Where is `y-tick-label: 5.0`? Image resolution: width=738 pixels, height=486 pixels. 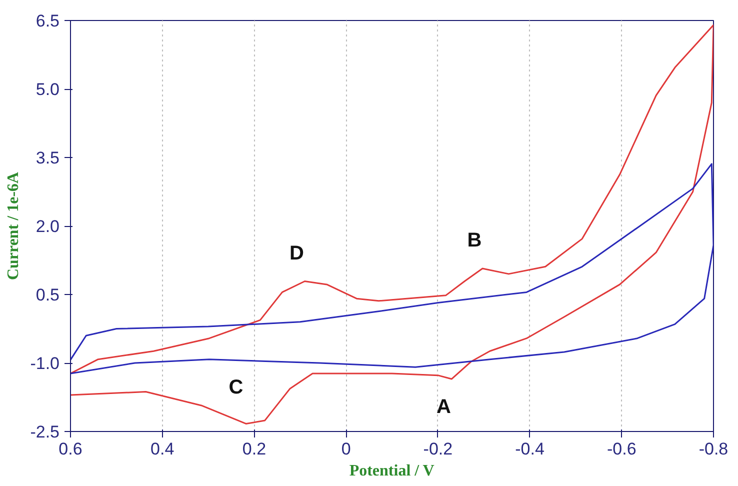 y-tick-label: 5.0 is located at coordinates (48, 89).